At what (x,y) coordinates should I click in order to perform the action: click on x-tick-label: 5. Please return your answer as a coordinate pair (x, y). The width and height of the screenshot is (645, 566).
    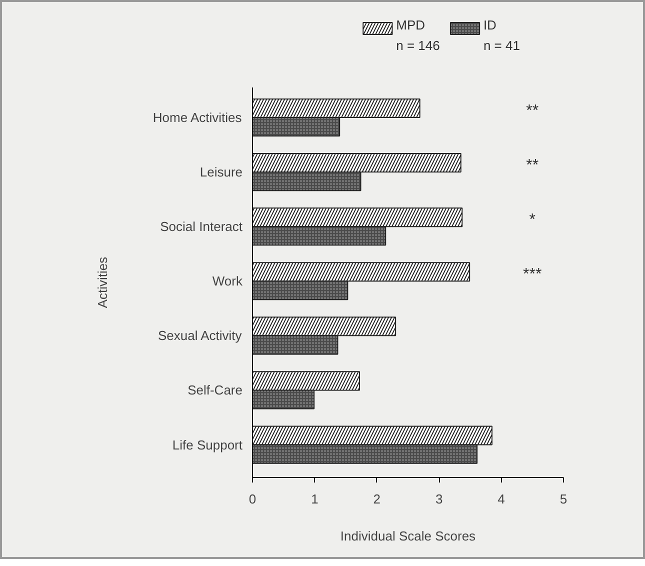
    Looking at the image, I should click on (564, 499).